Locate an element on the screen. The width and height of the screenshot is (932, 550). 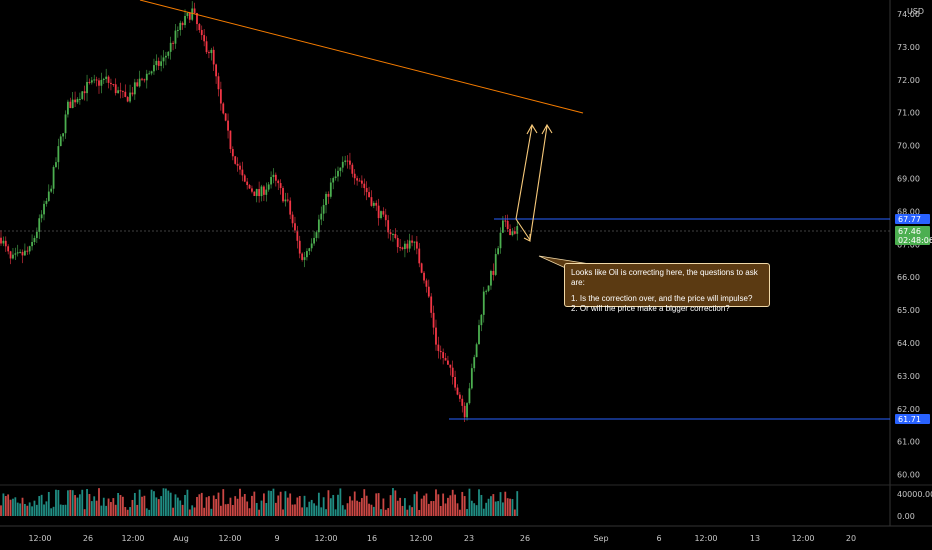
arrow-down is located at coordinates (523, 229).